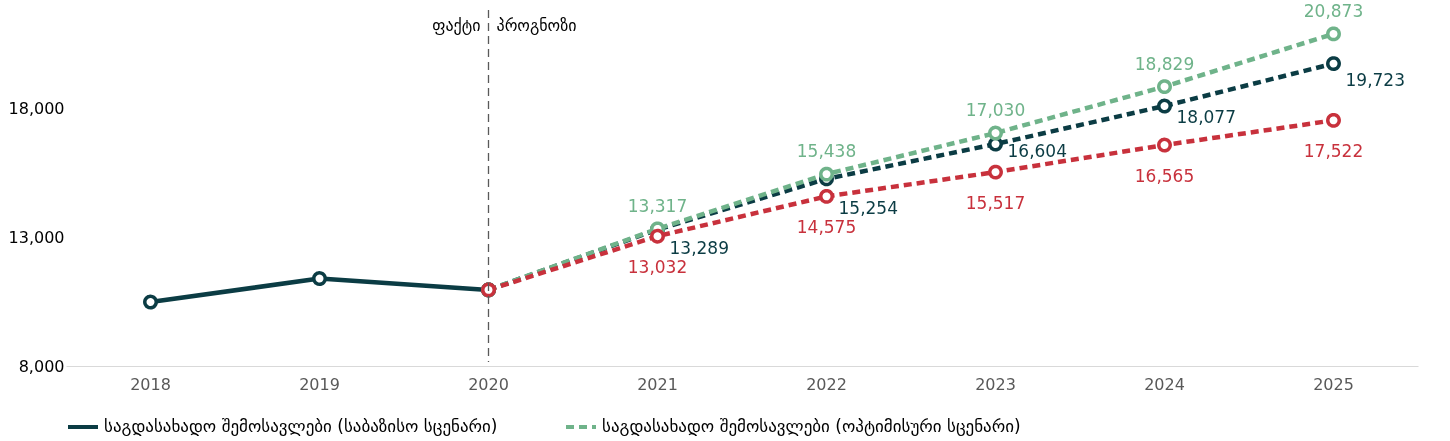  Describe the element at coordinates (868, 208) in the screenshot. I see `data-label: 15,254` at that location.